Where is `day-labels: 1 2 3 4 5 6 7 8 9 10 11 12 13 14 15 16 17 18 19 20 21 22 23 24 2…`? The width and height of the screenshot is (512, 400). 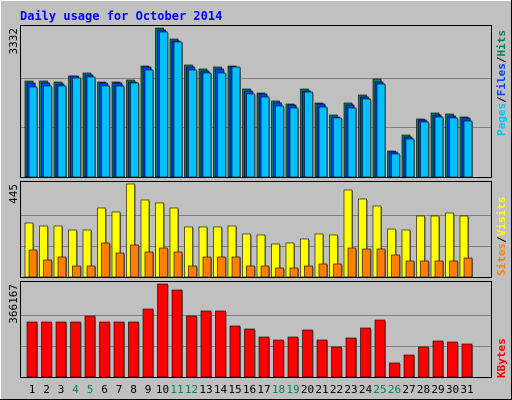
day-labels: 1 2 3 4 5 6 7 8 9 10 11 12 13 14 15 16 17 18 19 20 21 22 23 24 2… is located at coordinates (251, 389).